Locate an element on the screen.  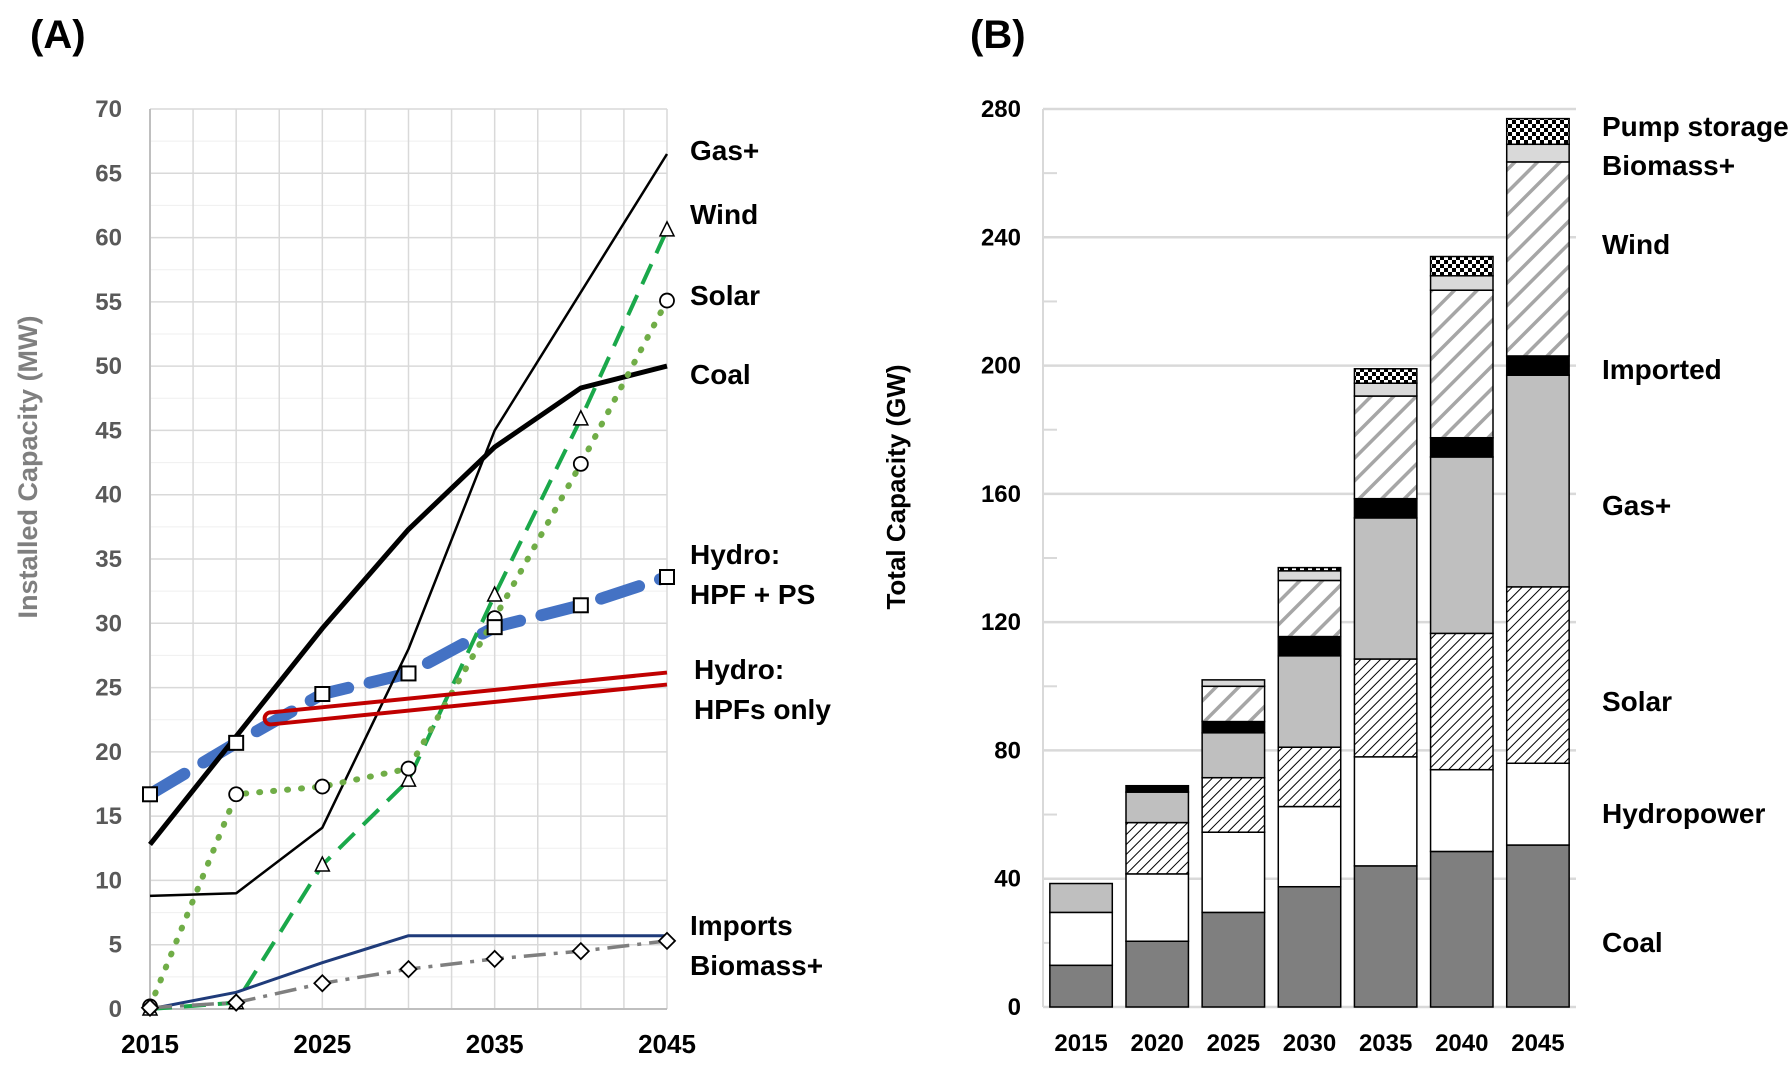
series-label-wind: Wind is located at coordinates (724, 214).